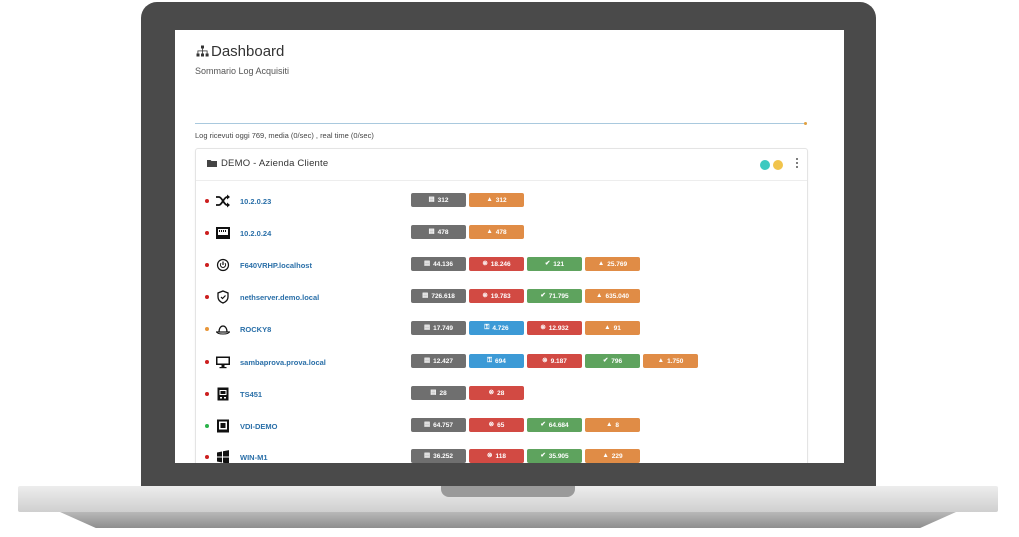 This screenshot has width=1019, height=537. Describe the element at coordinates (443, 425) in the screenshot. I see `badge-value: 64.757` at that location.